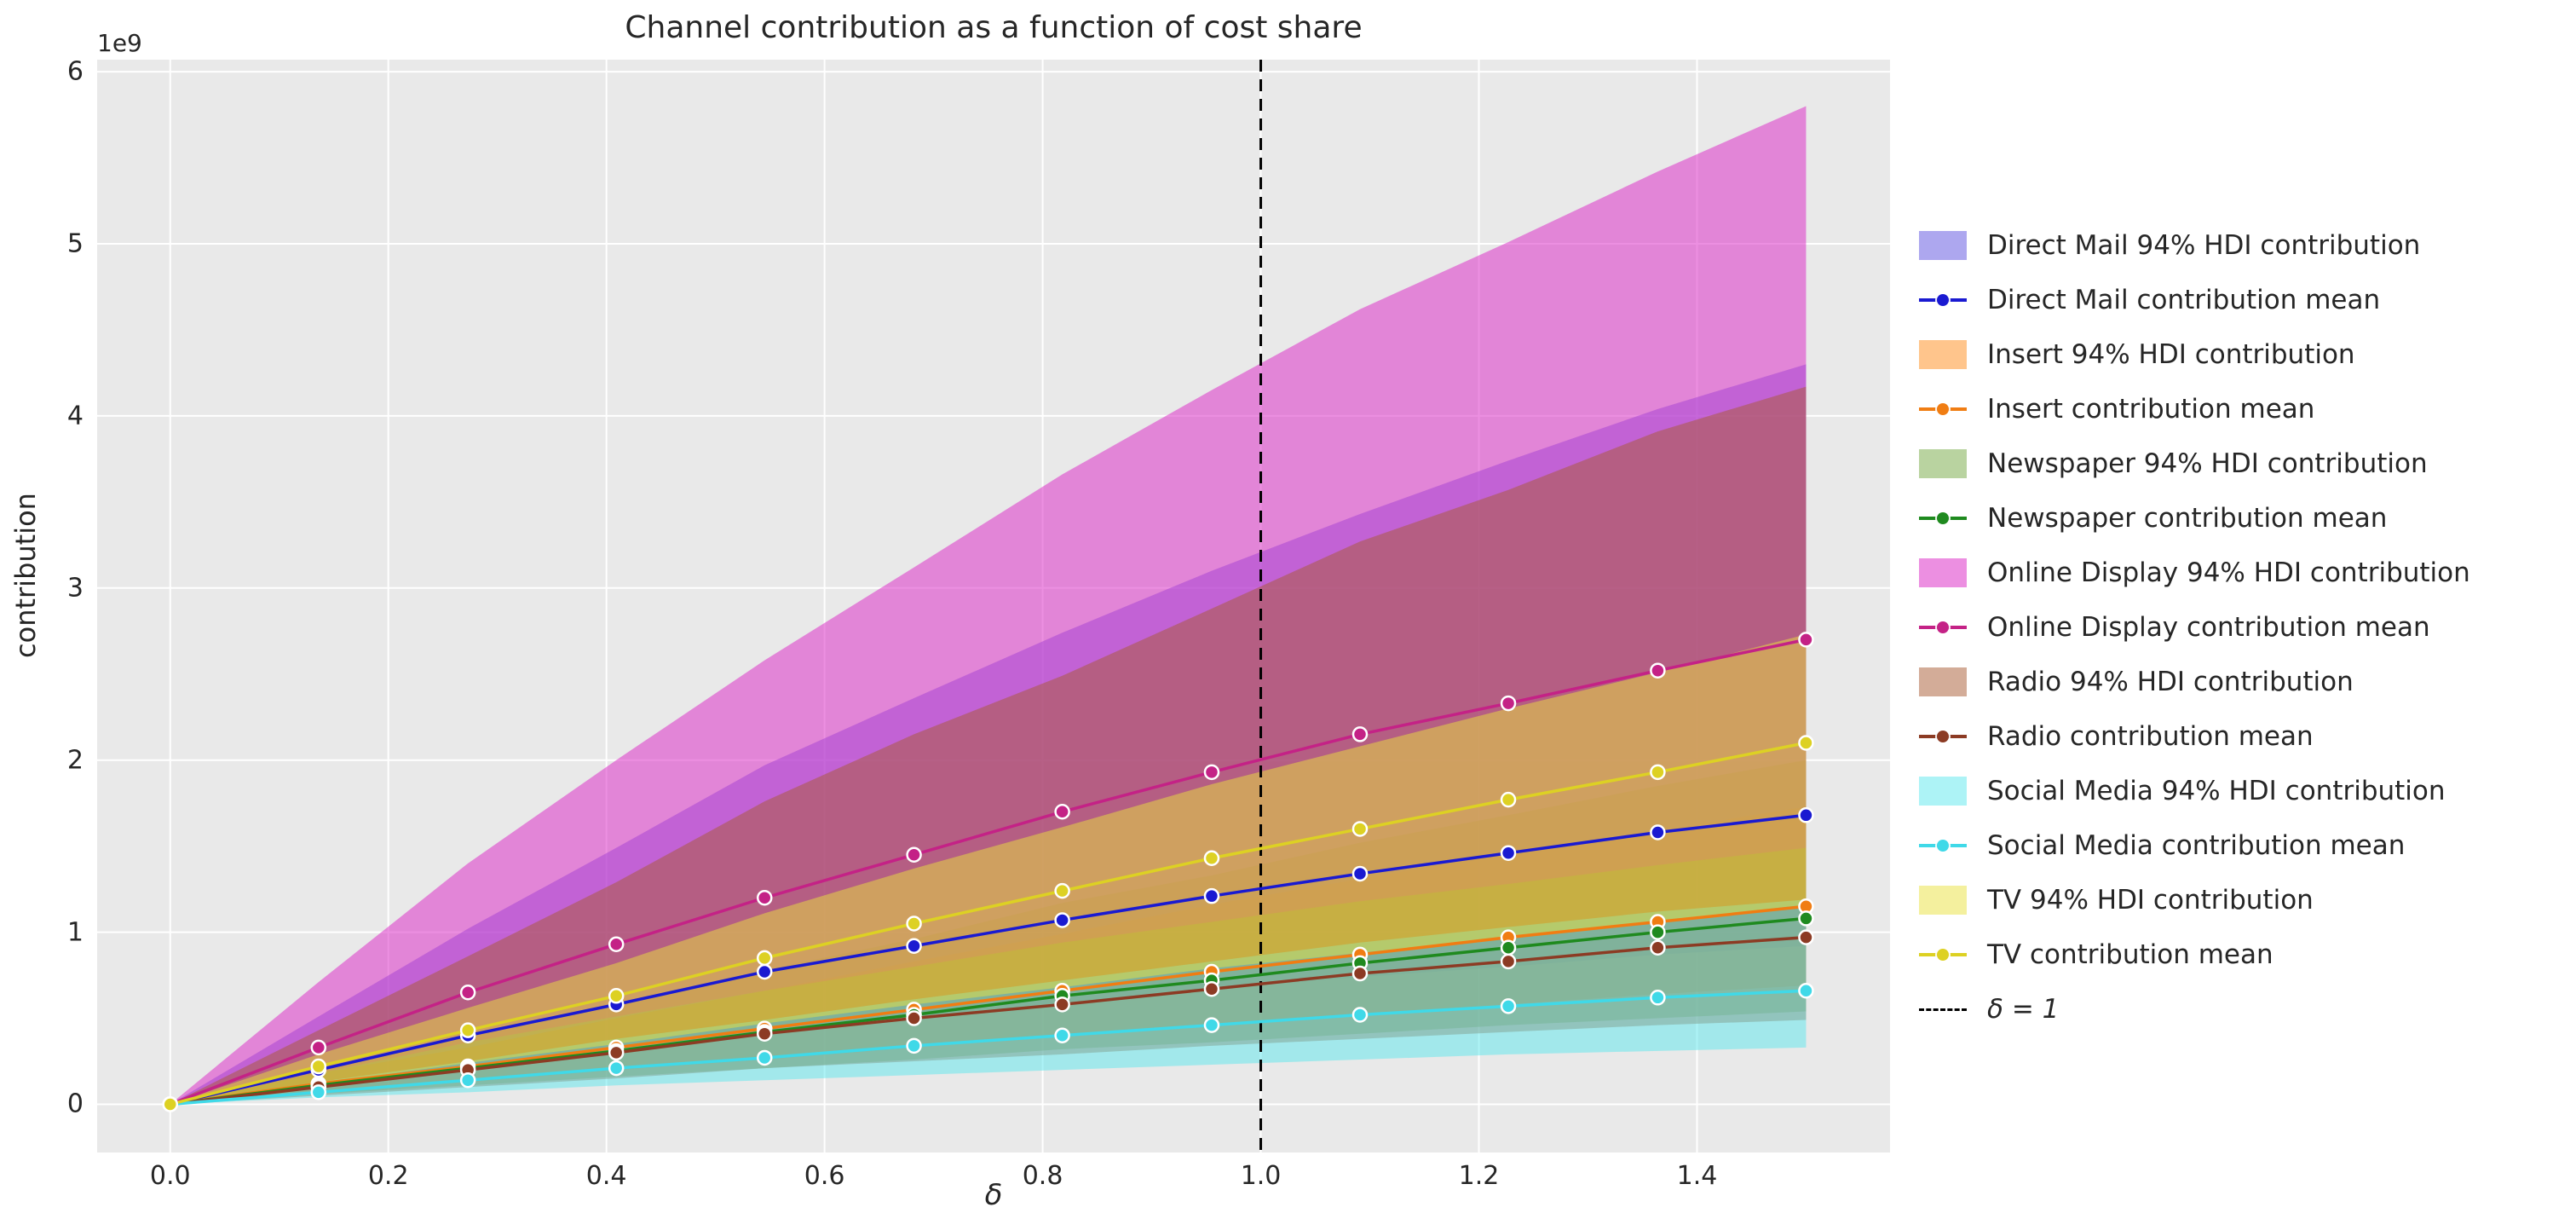 The image size is (2576, 1213). What do you see at coordinates (1943, 1009) in the screenshot?
I see `legend-dashed-line-swatch` at bounding box center [1943, 1009].